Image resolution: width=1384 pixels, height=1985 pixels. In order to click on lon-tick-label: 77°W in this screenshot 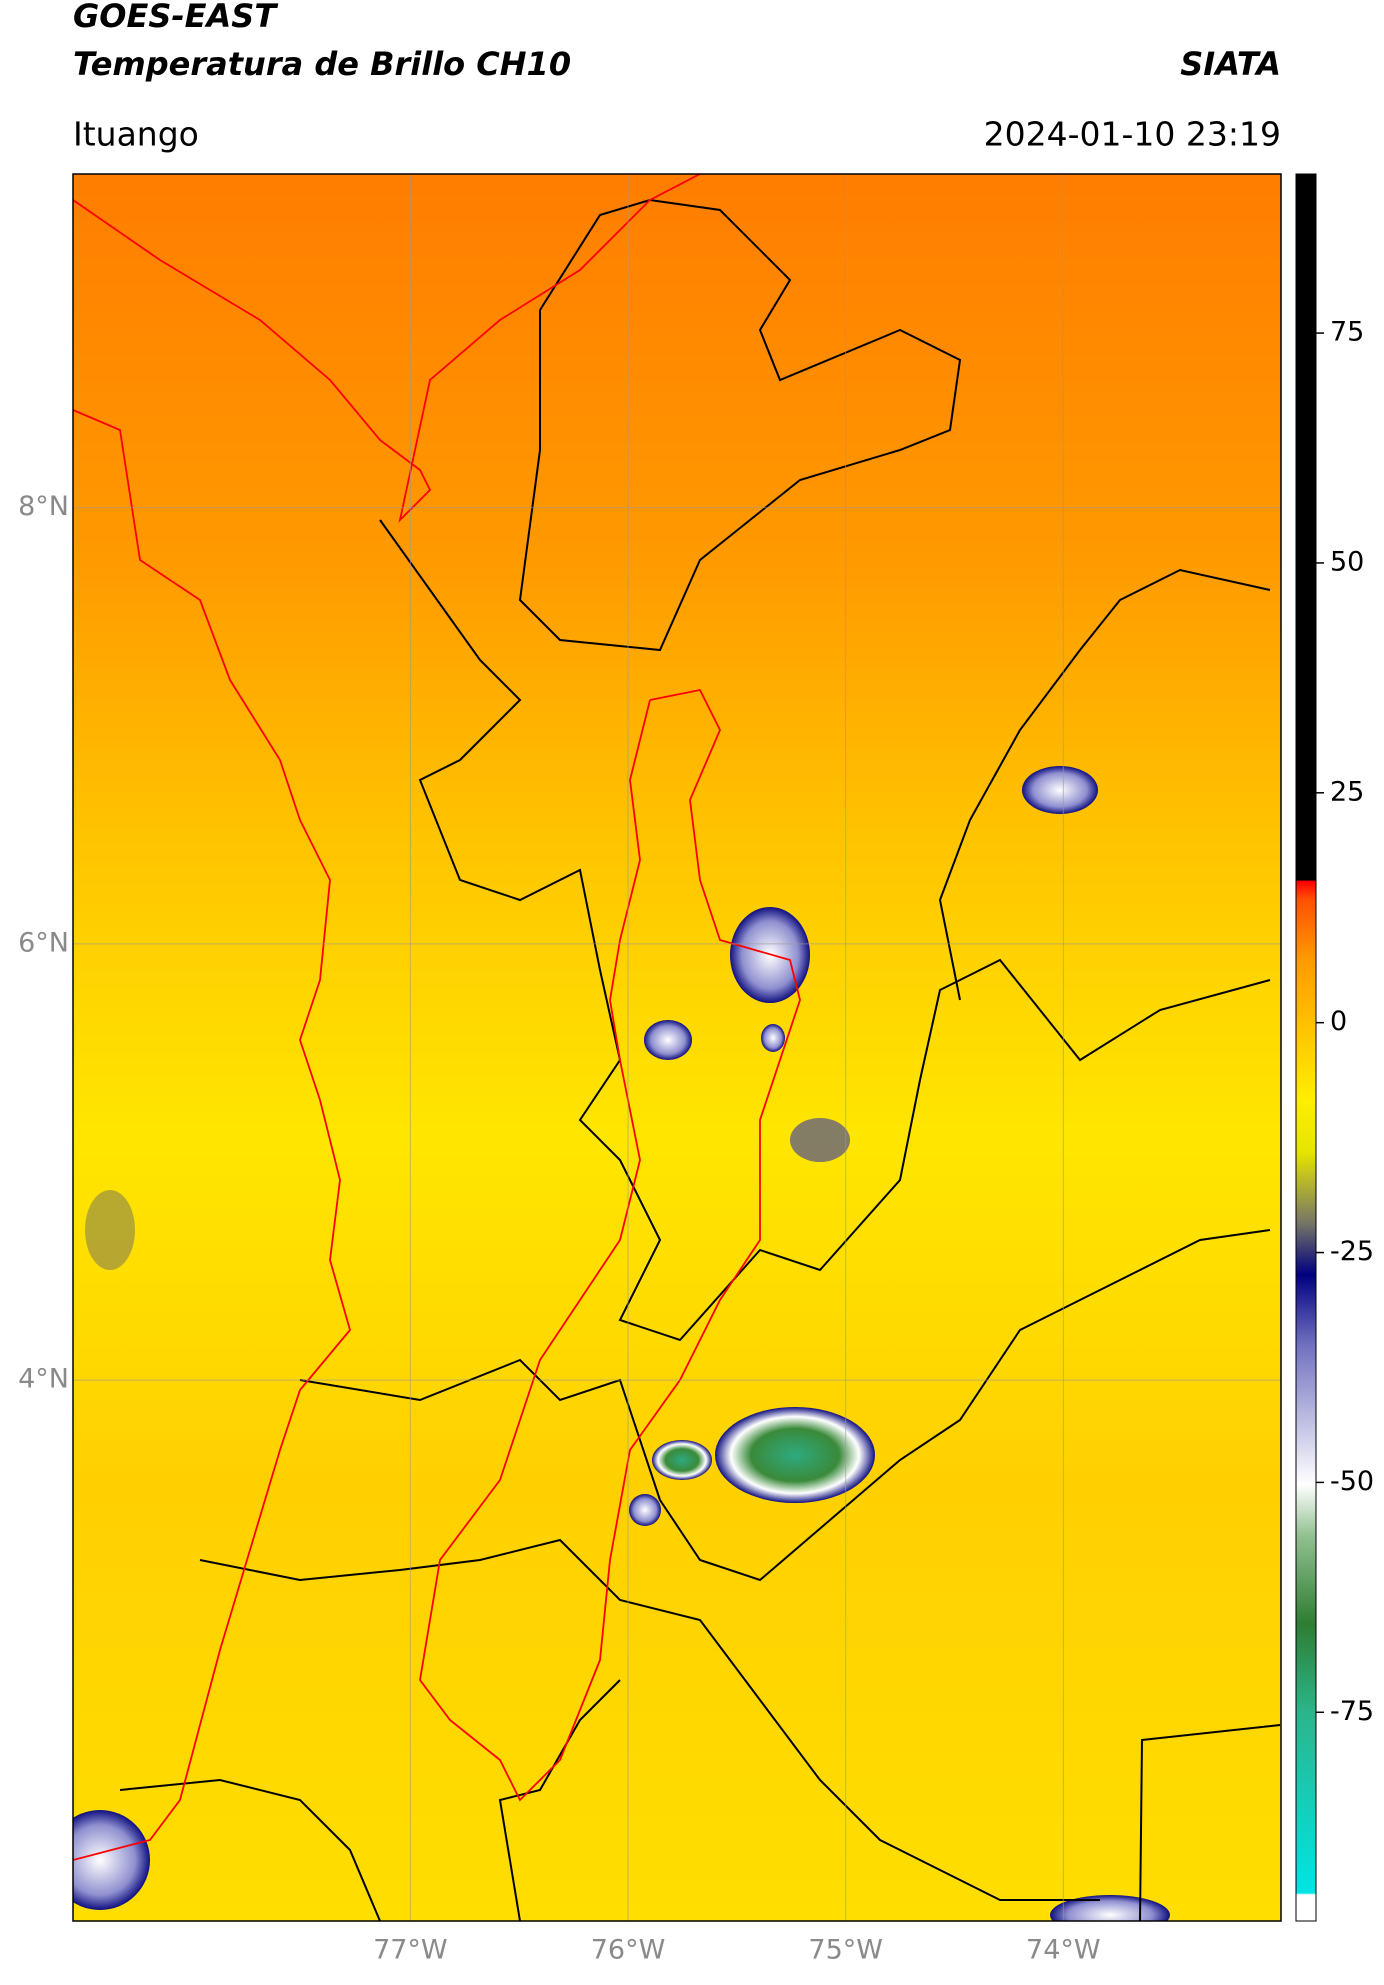, I will do `click(410, 1950)`.